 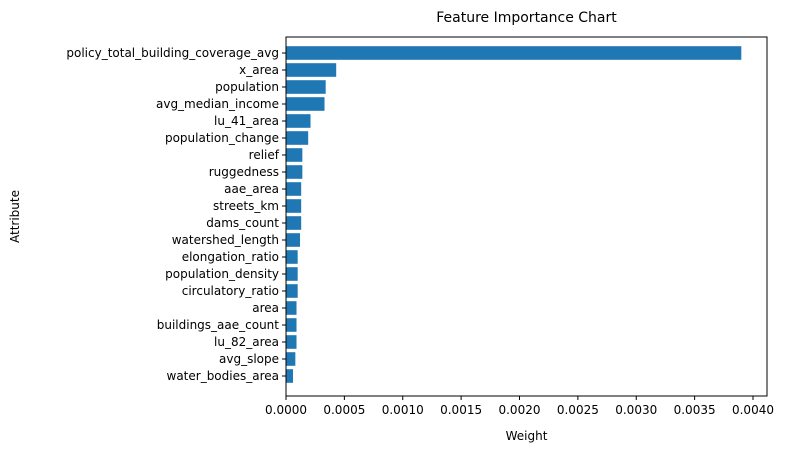 I want to click on bar-lu_82_area, so click(x=291, y=342).